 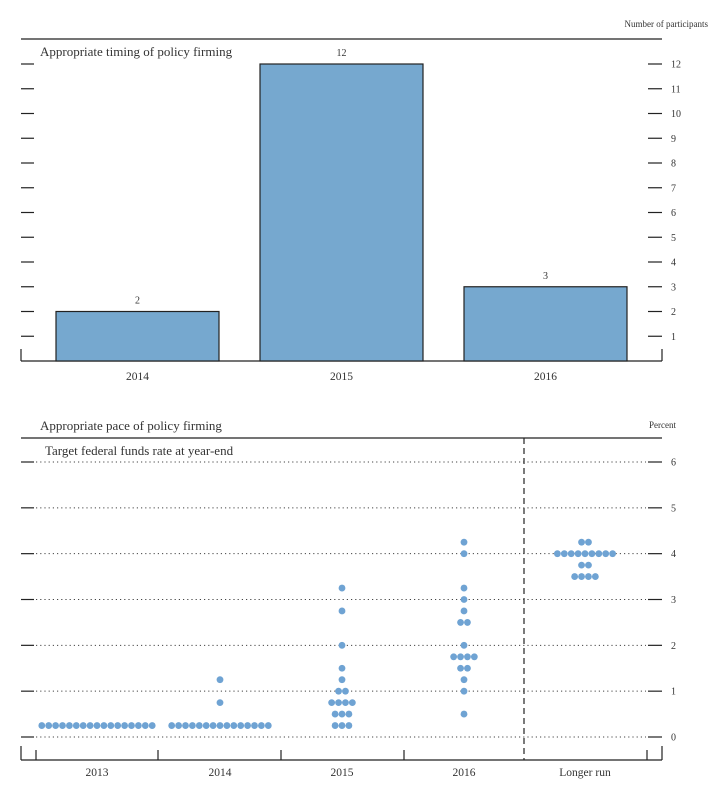 I want to click on dot-group-2014, so click(x=220, y=702).